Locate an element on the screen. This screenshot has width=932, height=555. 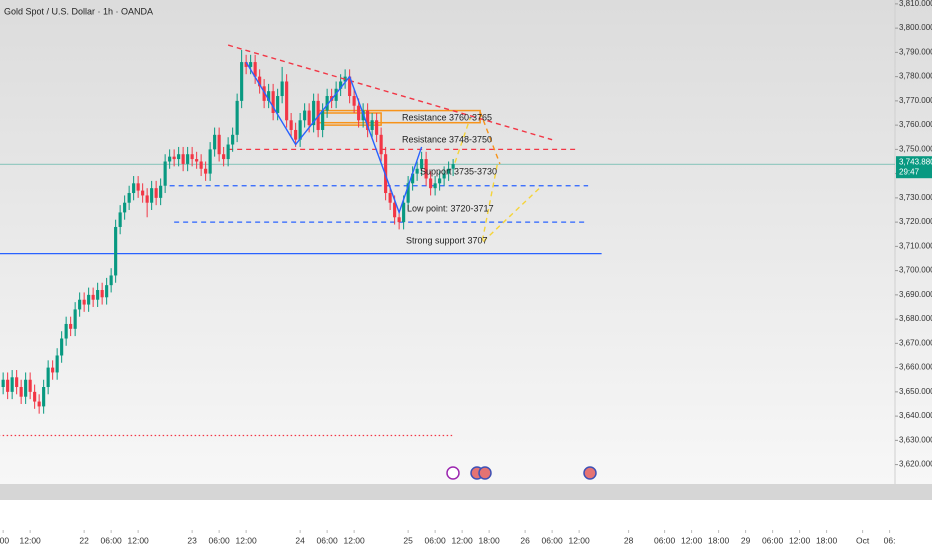
y-tick-label: 3,660.000 is located at coordinates (915, 367).